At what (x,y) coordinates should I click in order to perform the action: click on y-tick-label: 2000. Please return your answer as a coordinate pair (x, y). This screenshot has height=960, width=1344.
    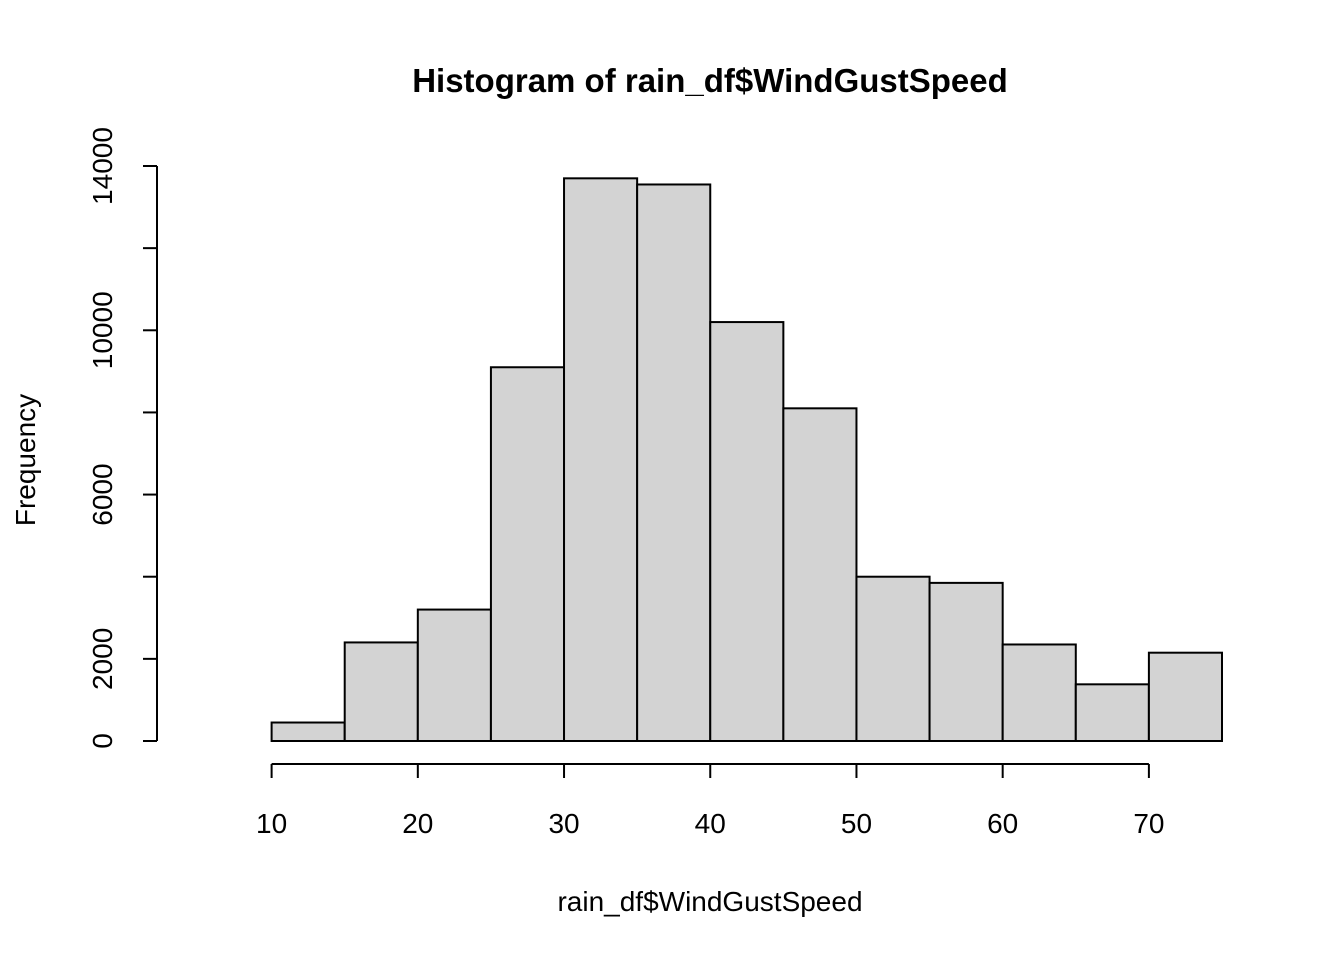
    Looking at the image, I should click on (102, 659).